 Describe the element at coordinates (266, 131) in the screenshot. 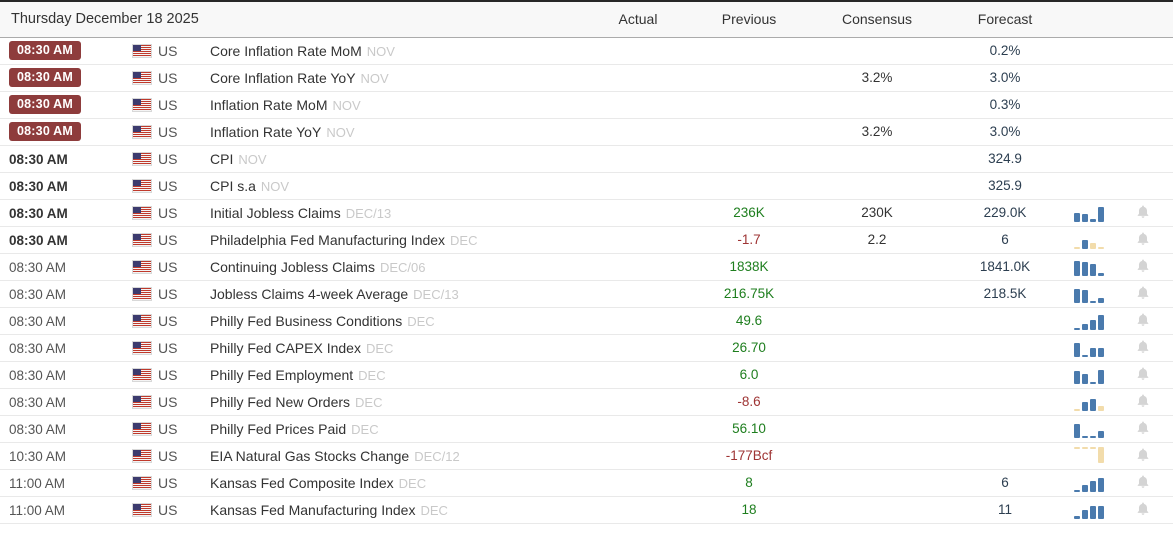

I see `event-name-link: Inflation Rate YoY` at that location.